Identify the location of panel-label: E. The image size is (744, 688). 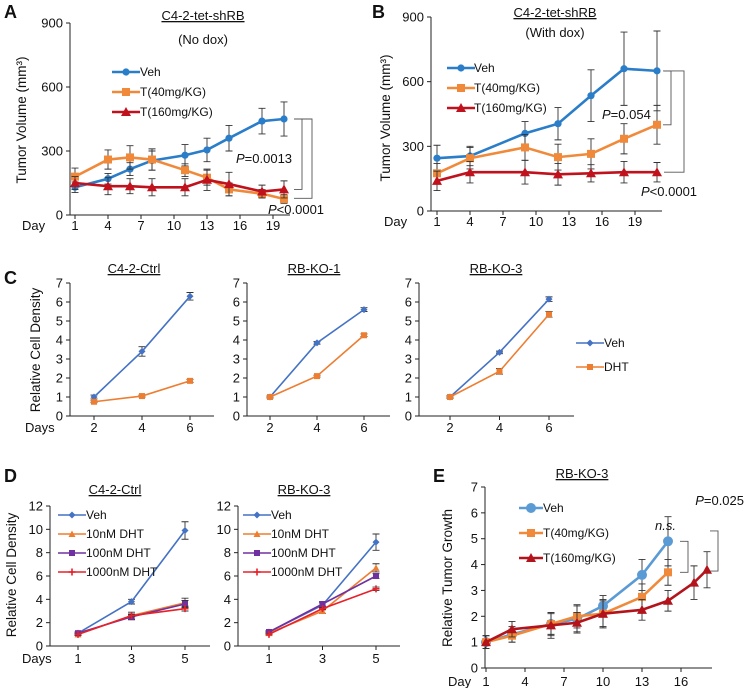
(439, 476).